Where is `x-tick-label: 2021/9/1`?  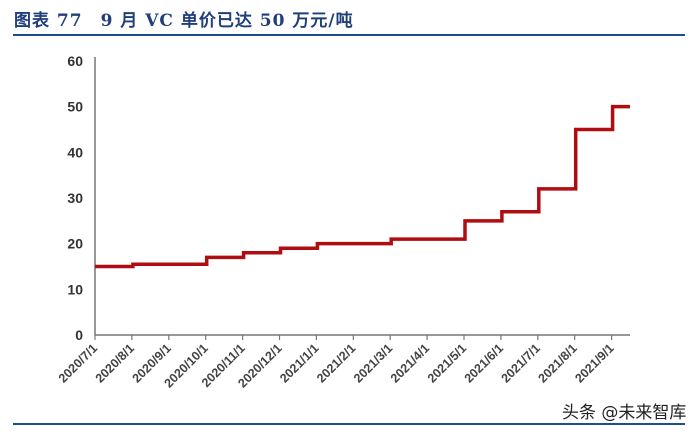
x-tick-label: 2021/9/1 is located at coordinates (594, 363).